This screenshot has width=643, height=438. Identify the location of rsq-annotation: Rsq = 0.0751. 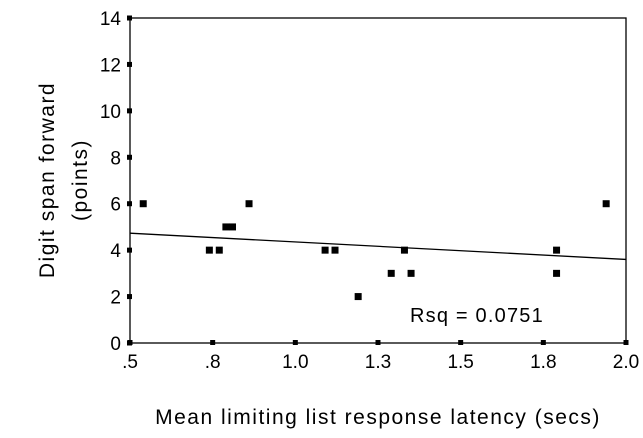
(477, 316).